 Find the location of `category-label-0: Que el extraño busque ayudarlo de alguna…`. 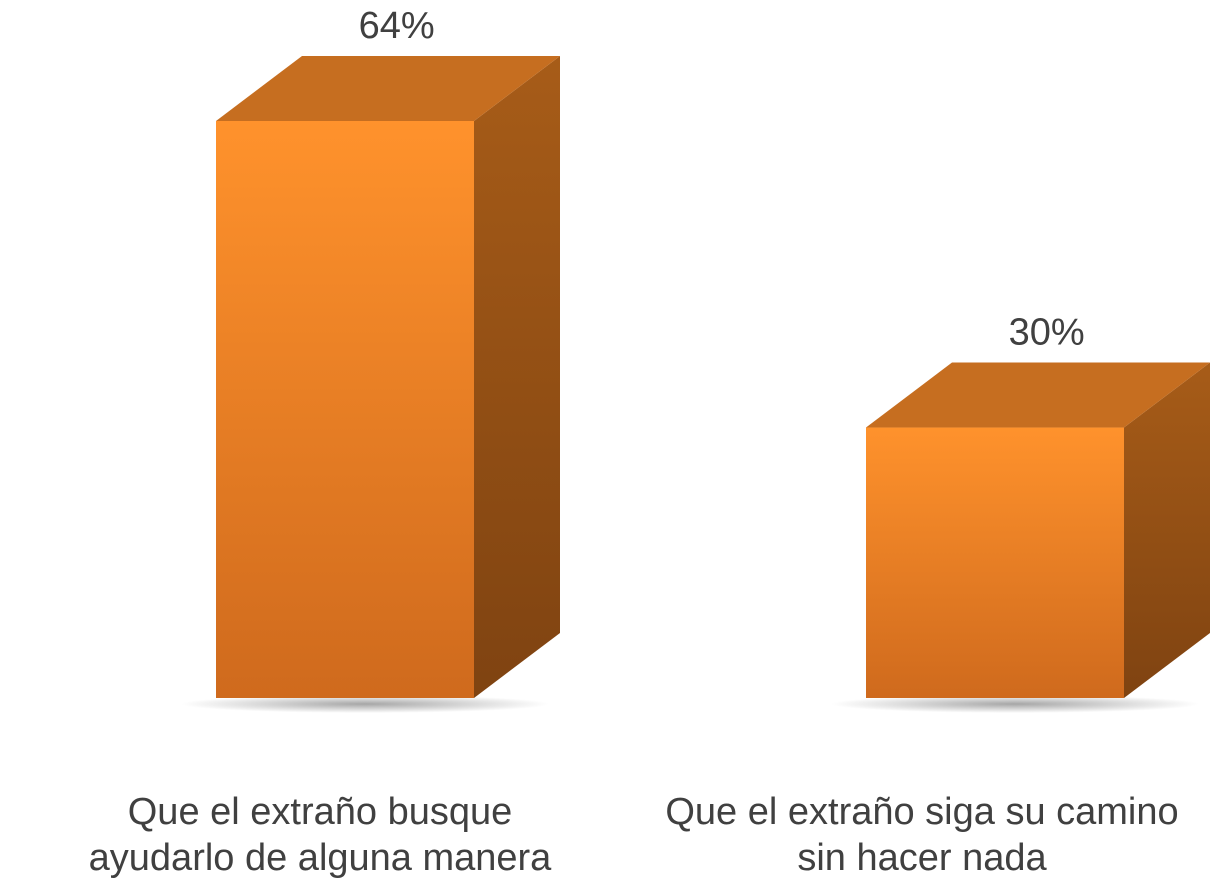

category-label-0: Que el extraño busque ayudarlo de alguna… is located at coordinates (320, 835).